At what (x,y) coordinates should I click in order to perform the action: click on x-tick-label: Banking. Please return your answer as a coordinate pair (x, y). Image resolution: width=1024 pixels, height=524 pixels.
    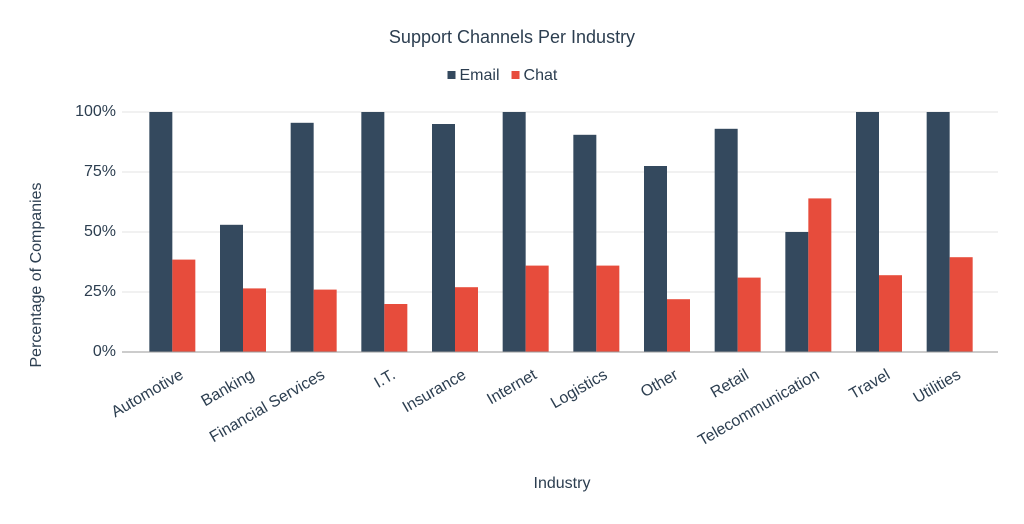
    Looking at the image, I should click on (228, 388).